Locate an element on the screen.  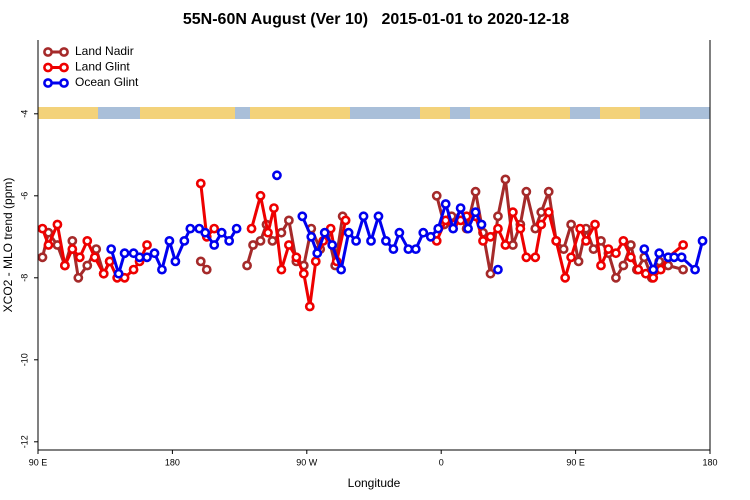
x-axis-label: Longitude is located at coordinates (374, 483).